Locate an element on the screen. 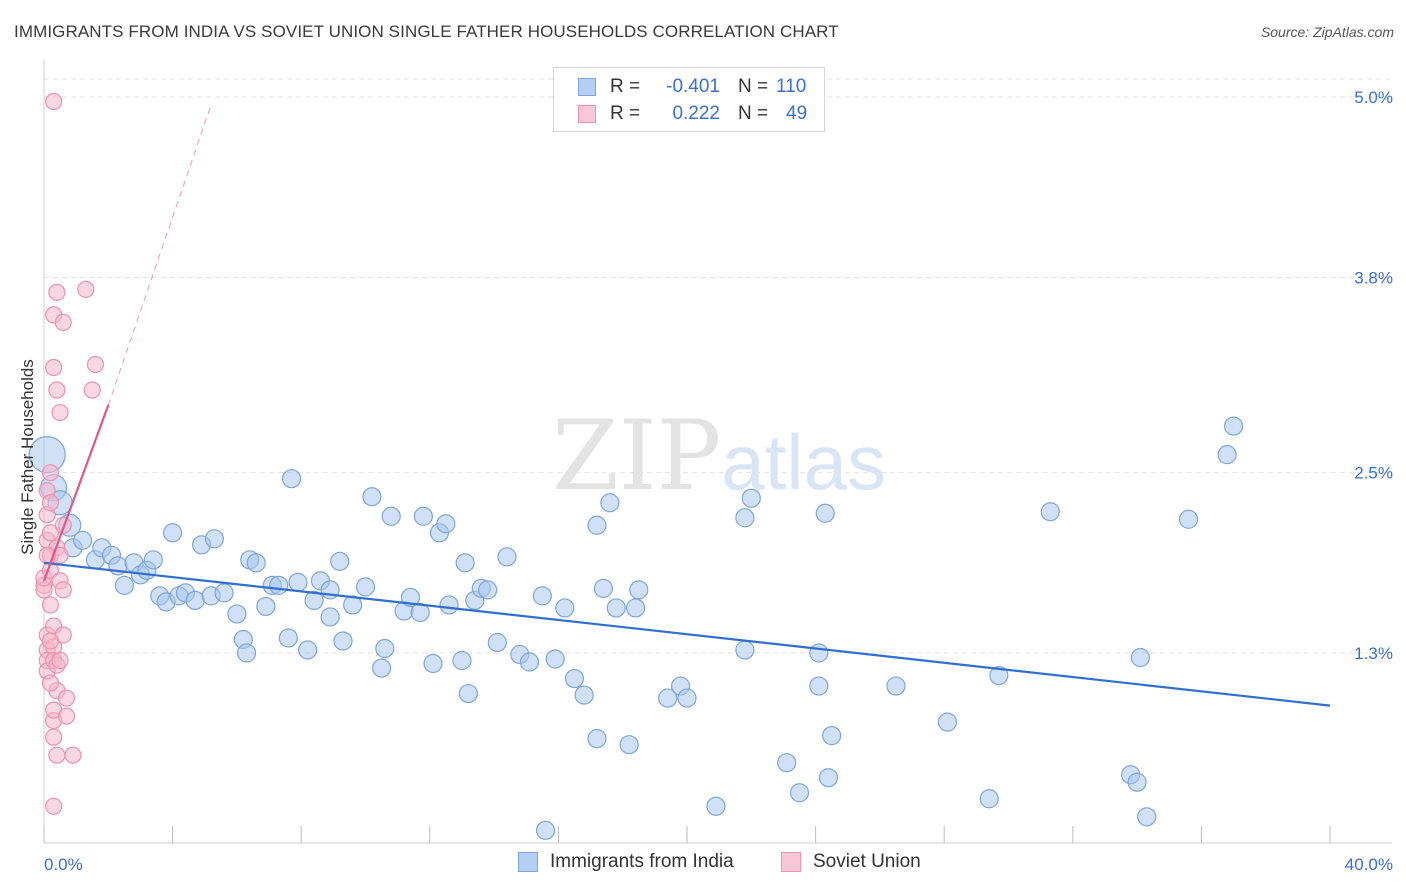 This screenshot has width=1406, height=892. trendline-soviet-extension is located at coordinates (159, 255).